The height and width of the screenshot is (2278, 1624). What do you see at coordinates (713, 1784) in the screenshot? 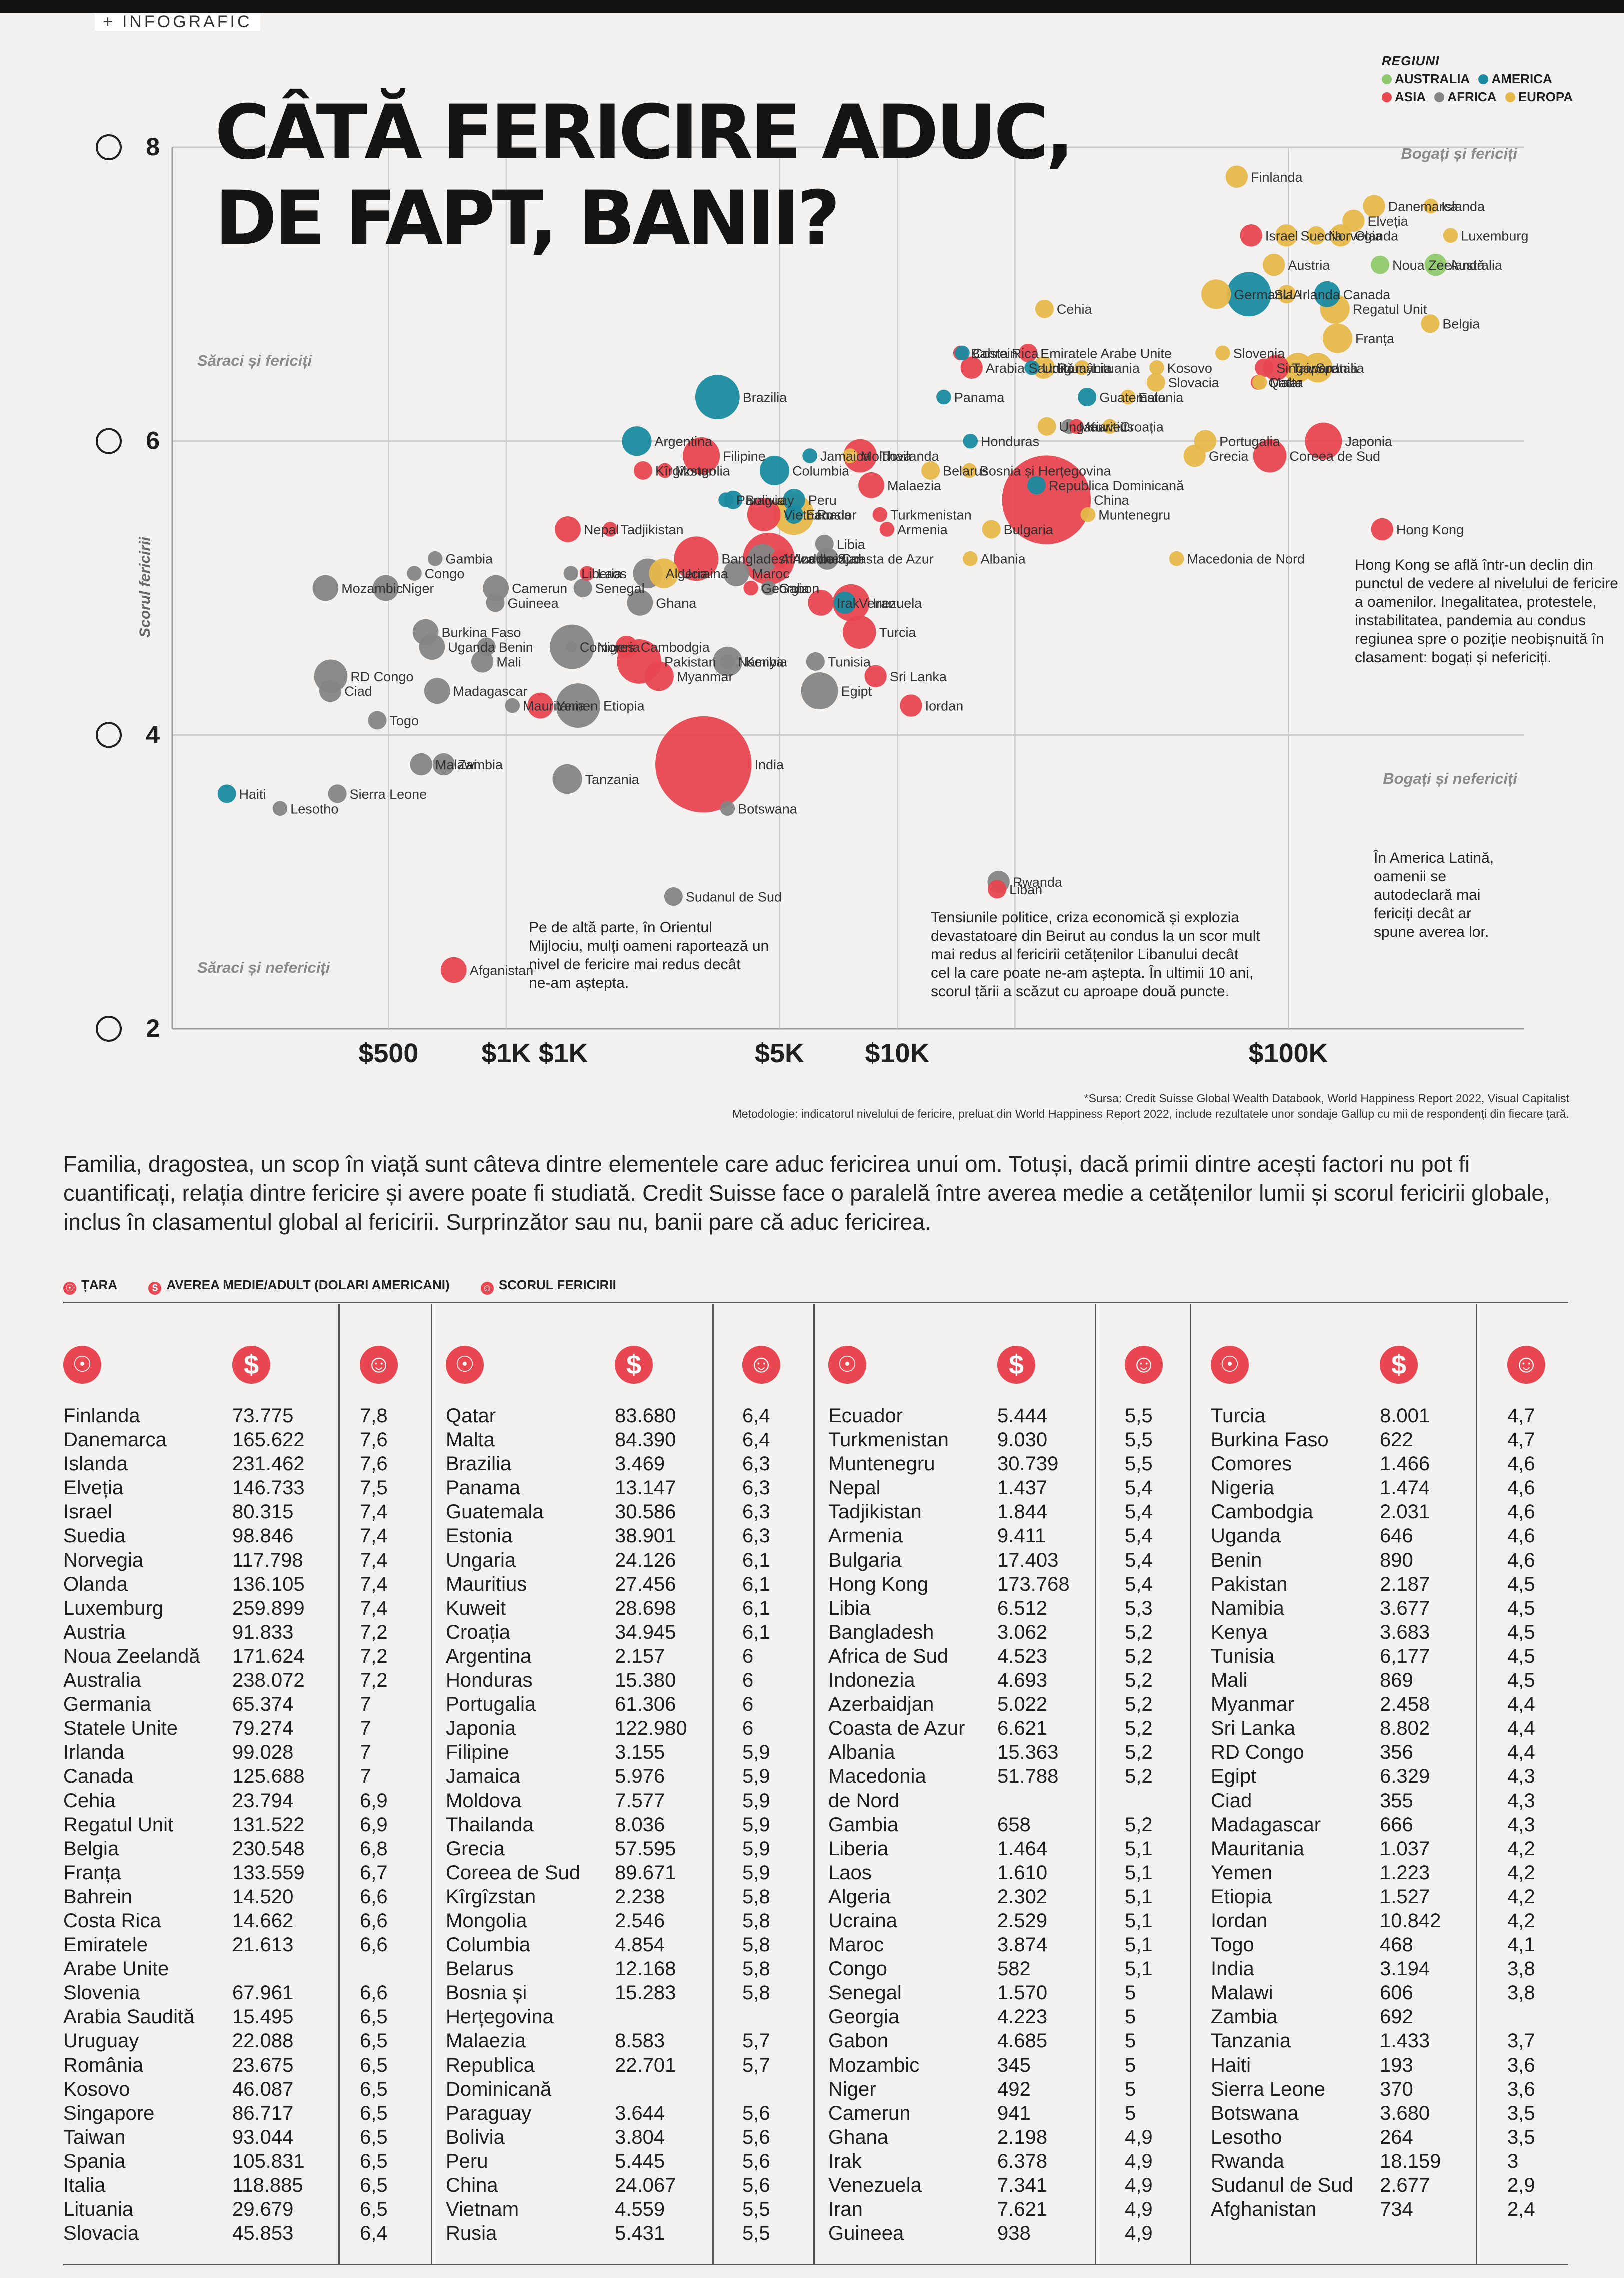
I see `column-divider` at bounding box center [713, 1784].